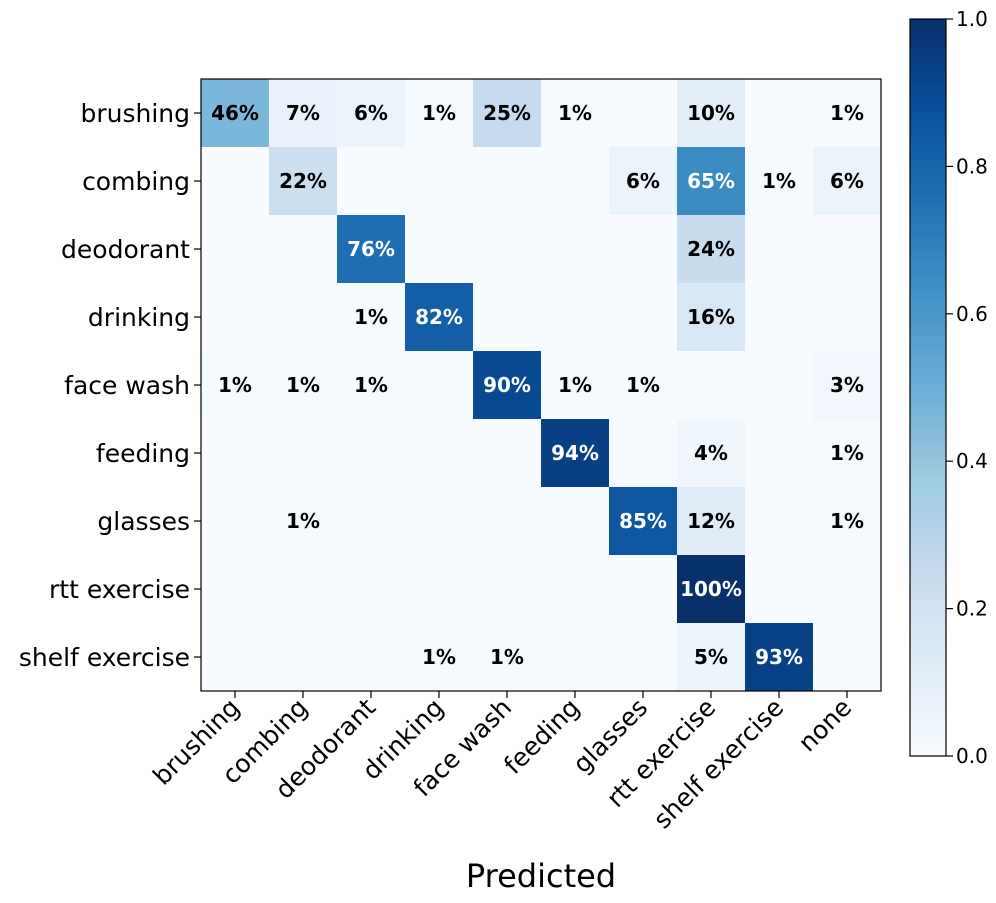 The image size is (996, 903). Describe the element at coordinates (711, 249) in the screenshot. I see `cell-value-label: 24%` at that location.